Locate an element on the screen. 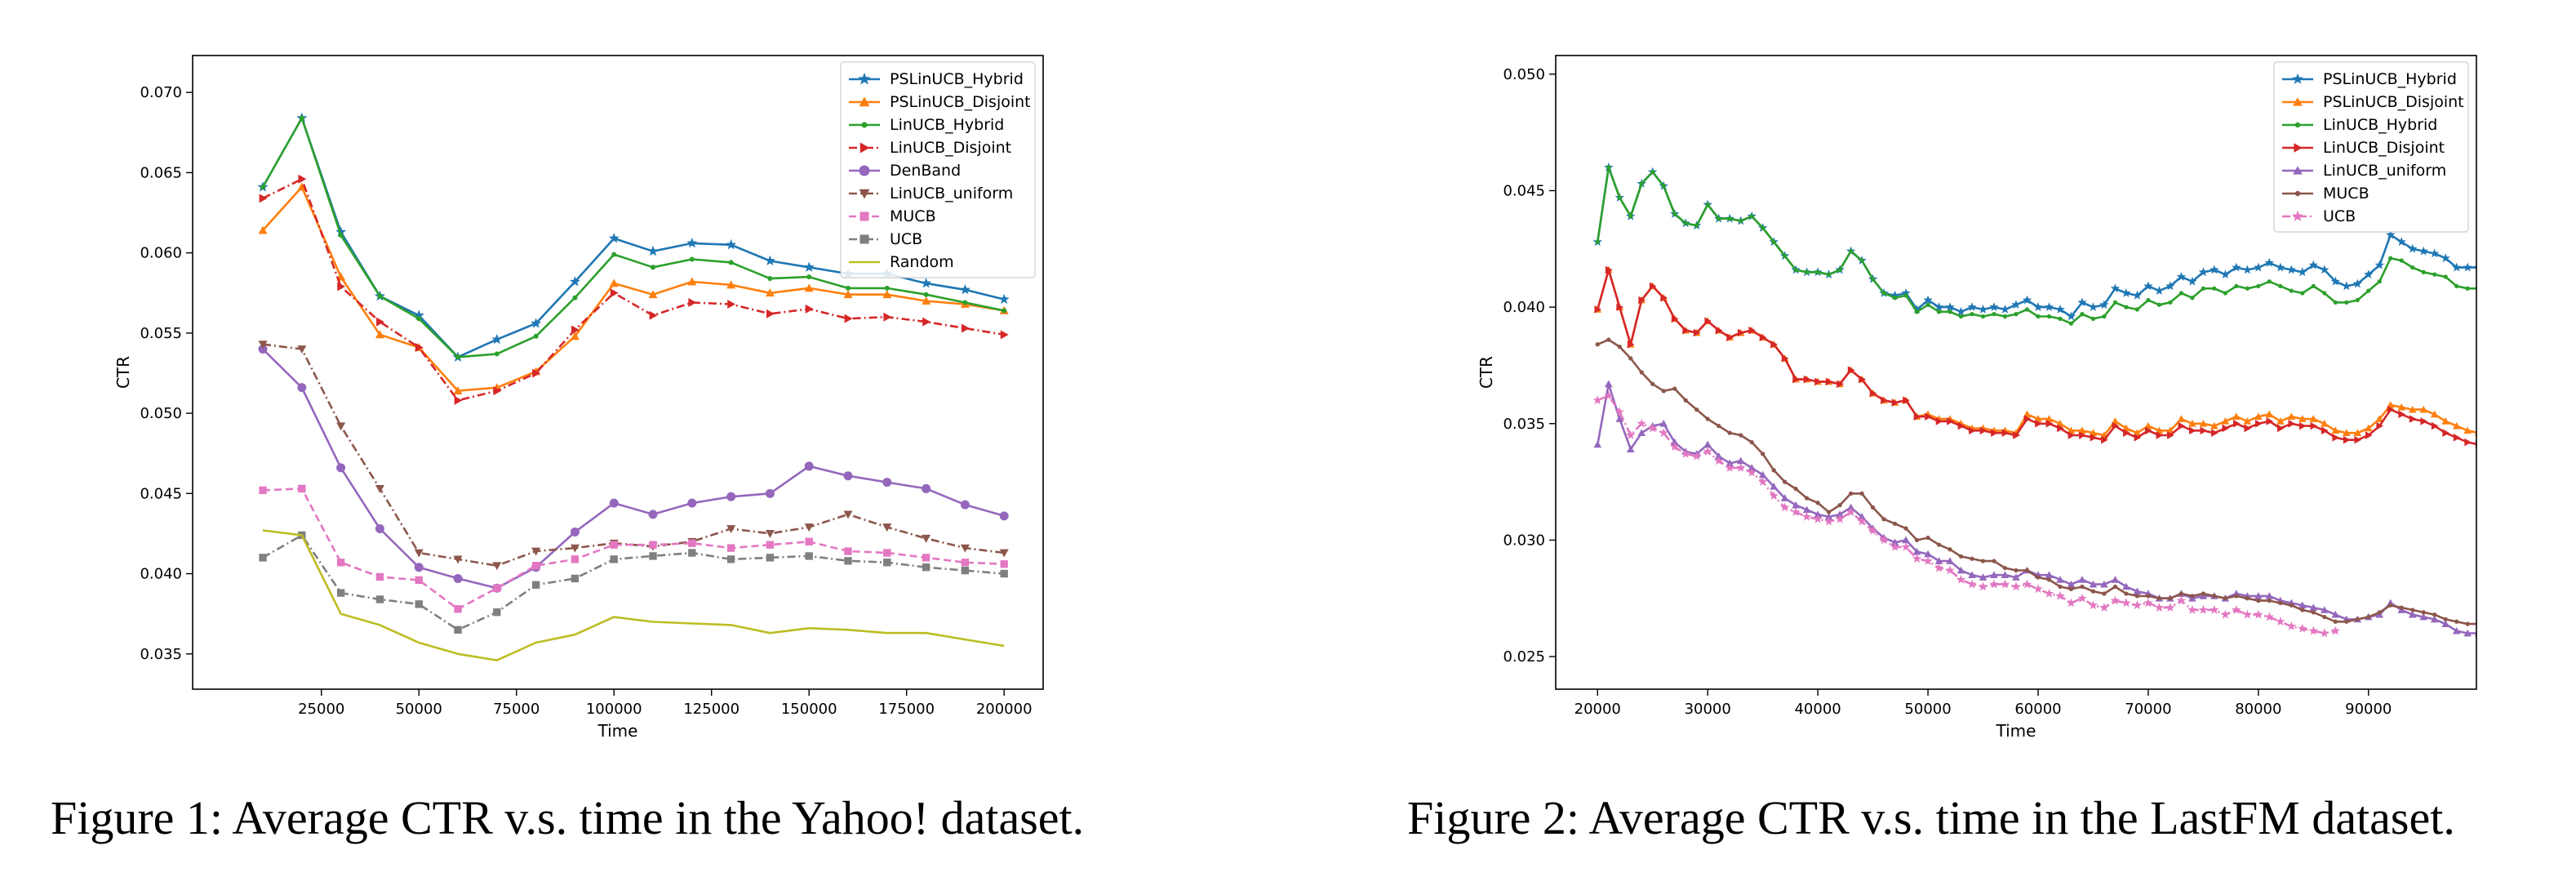 The width and height of the screenshot is (2576, 877). legend-entry: PSLinUCB_Hybrid is located at coordinates (936, 79).